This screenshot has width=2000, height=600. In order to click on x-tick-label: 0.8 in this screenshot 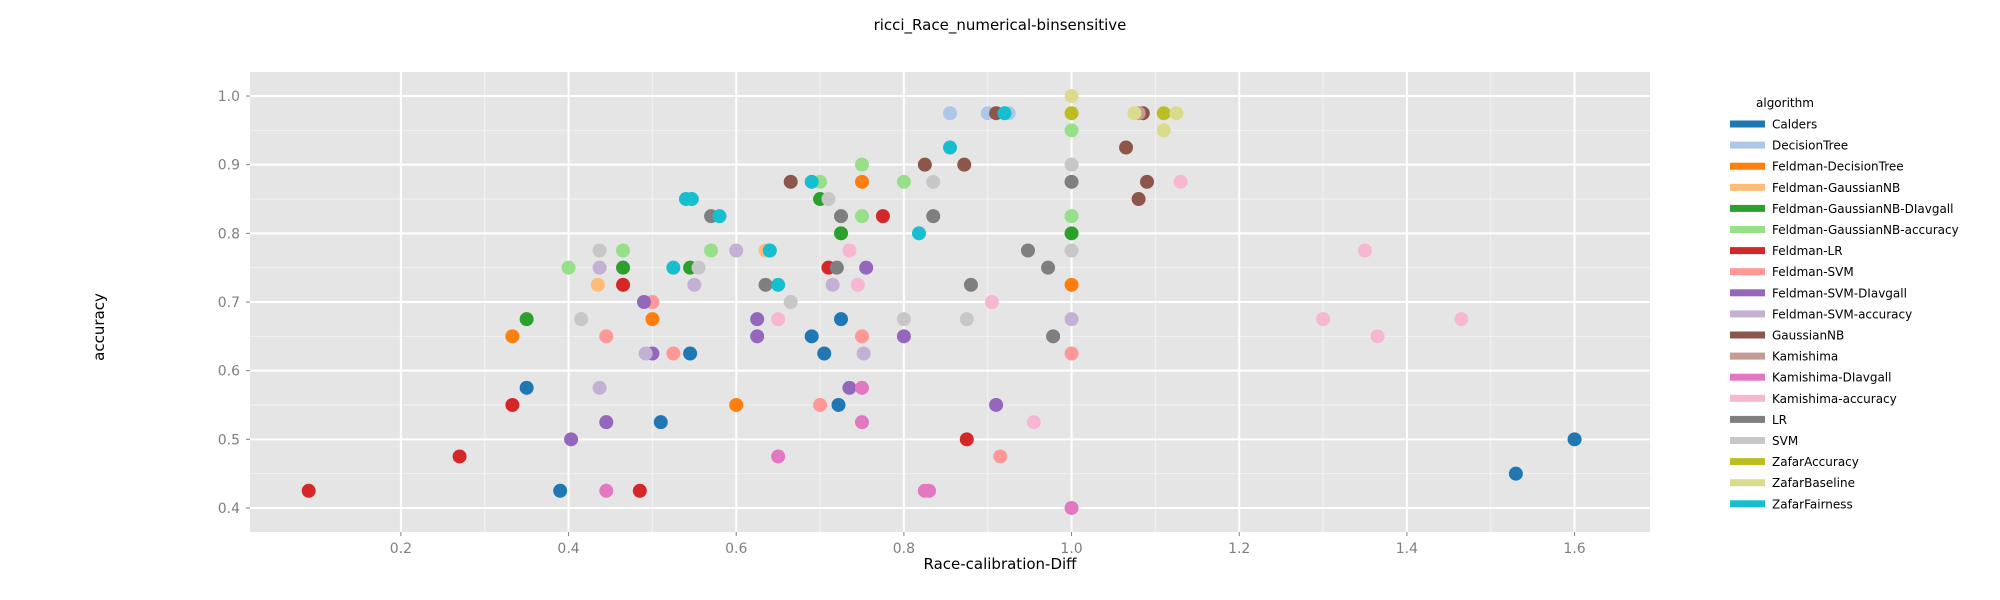, I will do `click(904, 549)`.